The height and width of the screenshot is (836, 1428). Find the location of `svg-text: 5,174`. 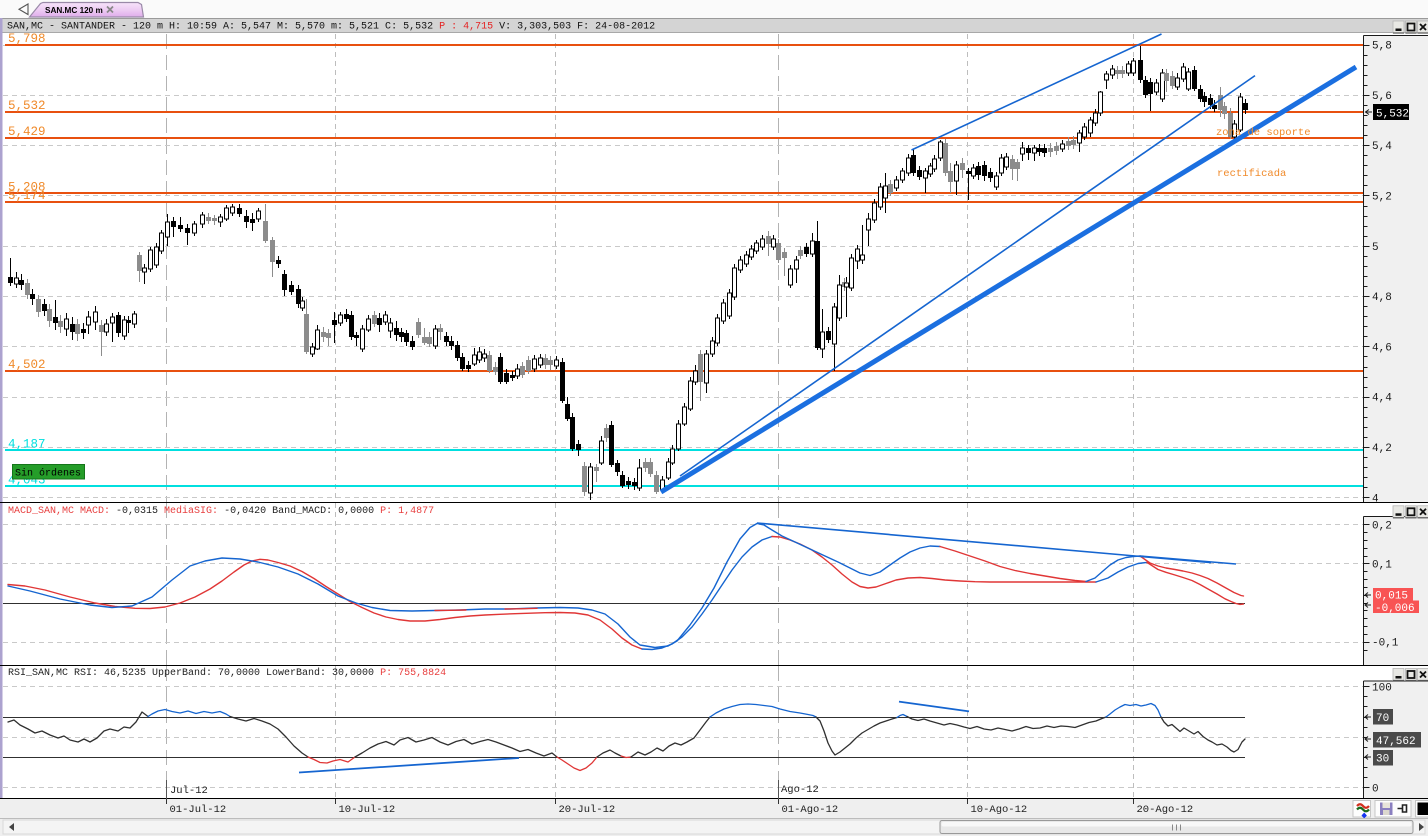

svg-text: 5,174 is located at coordinates (27, 196).